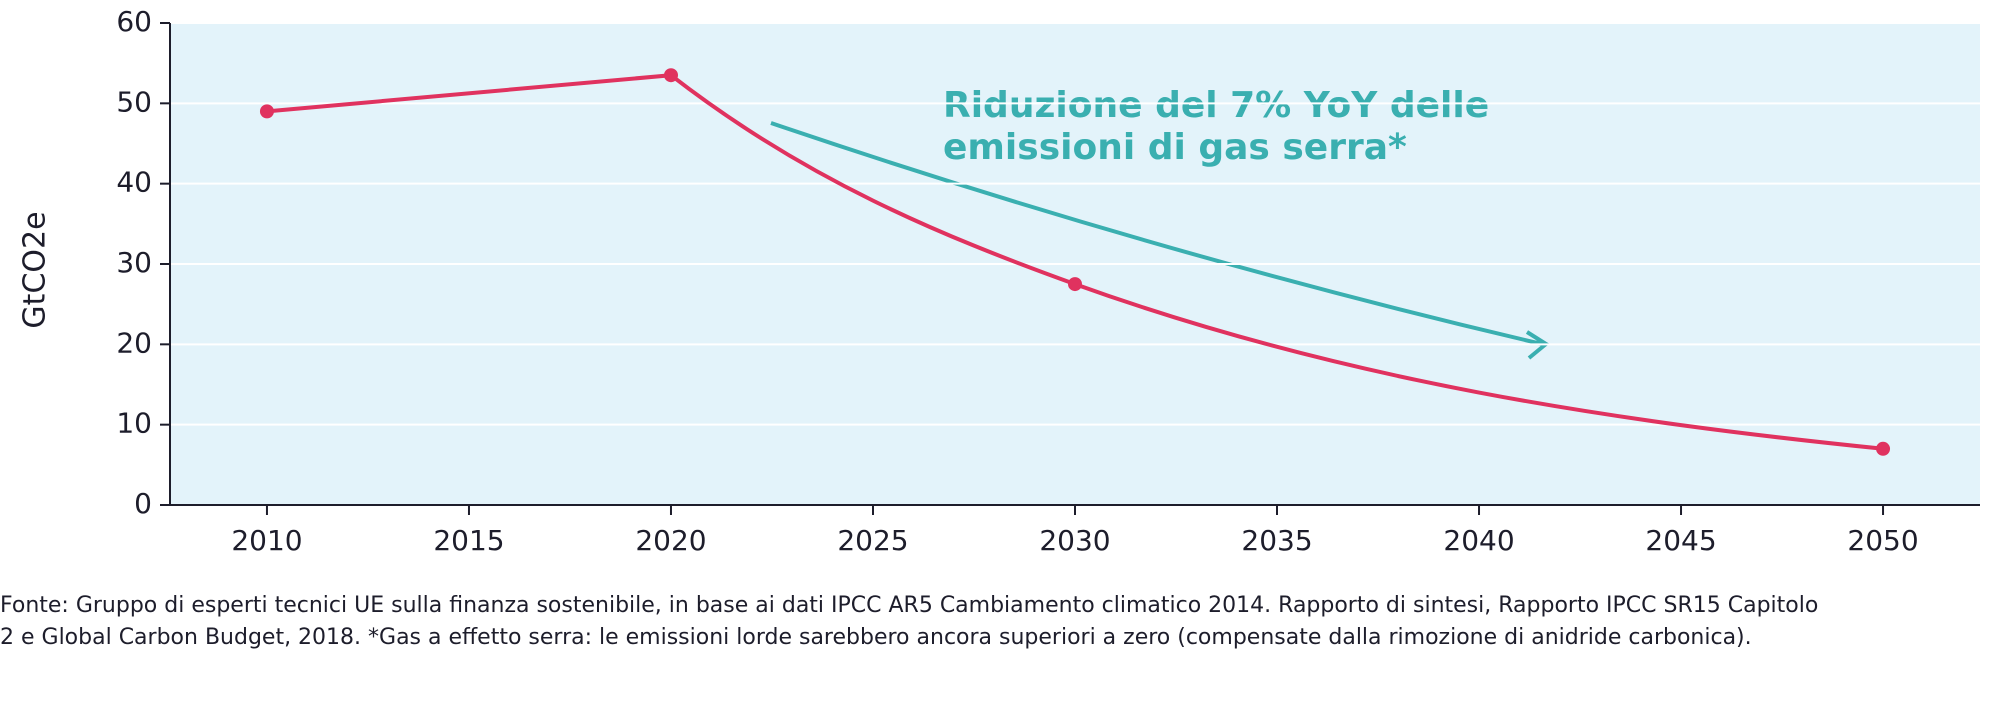  What do you see at coordinates (35, 269) in the screenshot?
I see `y-axis-label: GtCO2e` at bounding box center [35, 269].